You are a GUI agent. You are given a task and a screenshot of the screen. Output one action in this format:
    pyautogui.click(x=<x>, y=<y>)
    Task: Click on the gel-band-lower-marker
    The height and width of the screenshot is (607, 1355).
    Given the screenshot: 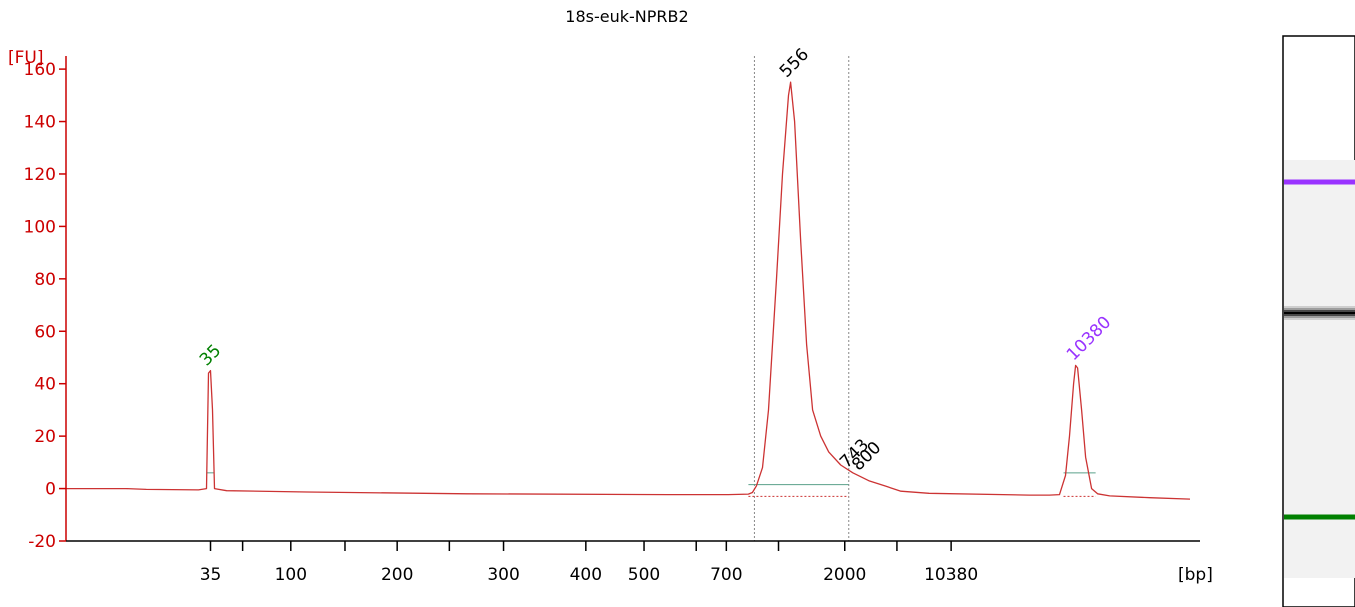 What is the action you would take?
    pyautogui.click(x=1319, y=517)
    